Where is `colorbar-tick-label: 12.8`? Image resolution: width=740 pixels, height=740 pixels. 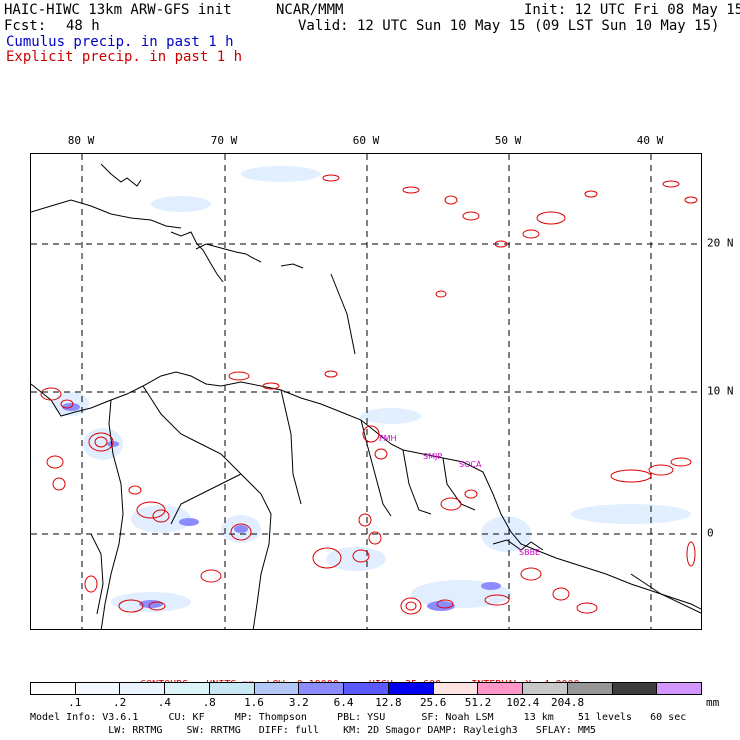
colorbar-tick-label: 12.8 is located at coordinates (388, 702).